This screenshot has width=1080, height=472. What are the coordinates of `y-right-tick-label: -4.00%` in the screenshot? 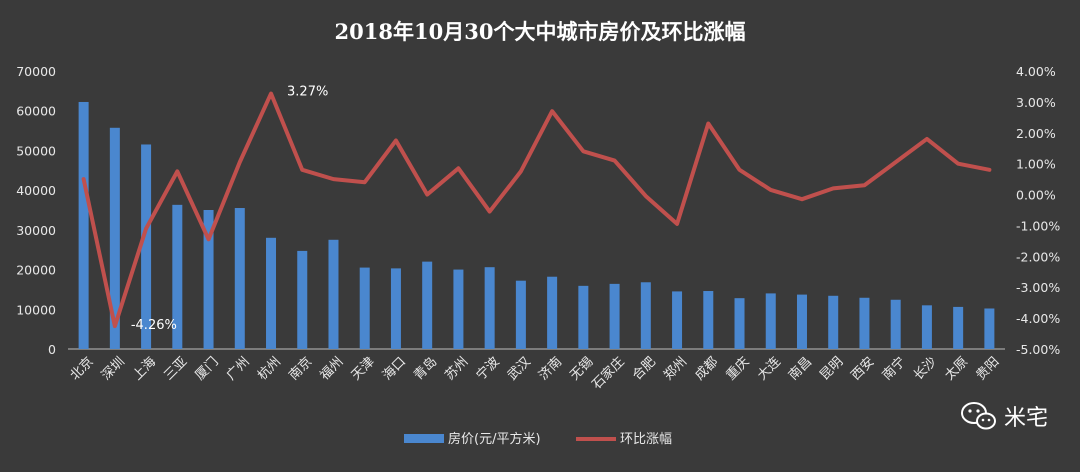 It's located at (1038, 318).